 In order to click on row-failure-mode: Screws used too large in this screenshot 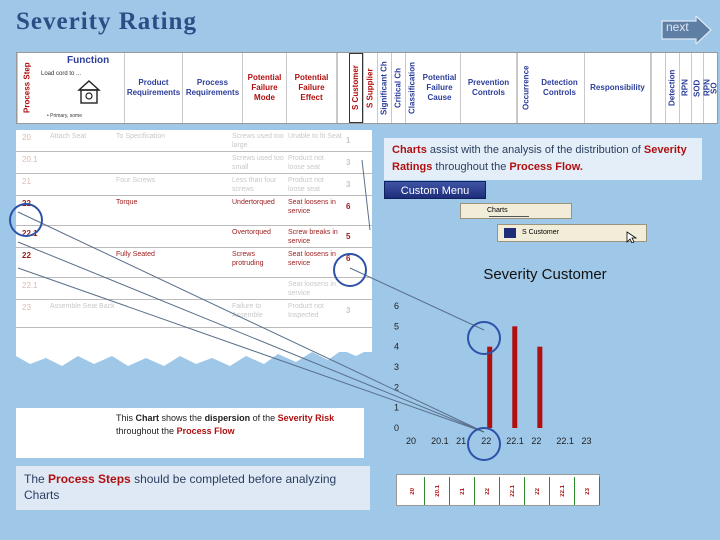, I will do `click(258, 141)`.